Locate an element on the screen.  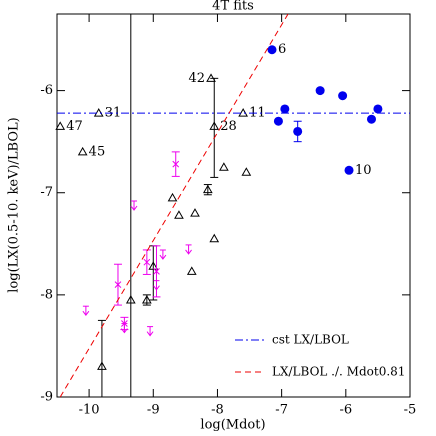
point-label: 11 is located at coordinates (257, 113).